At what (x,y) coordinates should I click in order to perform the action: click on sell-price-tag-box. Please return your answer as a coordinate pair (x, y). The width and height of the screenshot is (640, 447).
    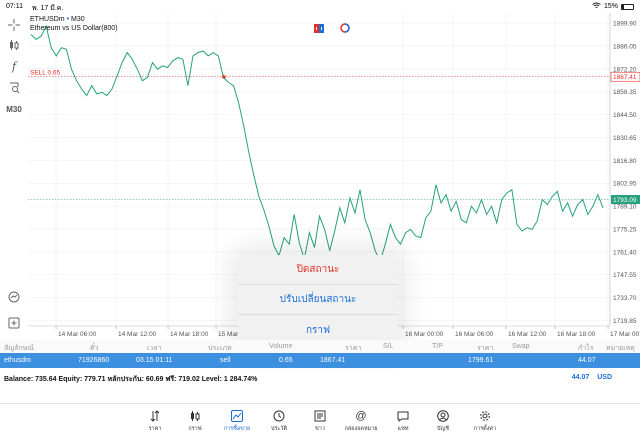
    Looking at the image, I should click on (625, 76).